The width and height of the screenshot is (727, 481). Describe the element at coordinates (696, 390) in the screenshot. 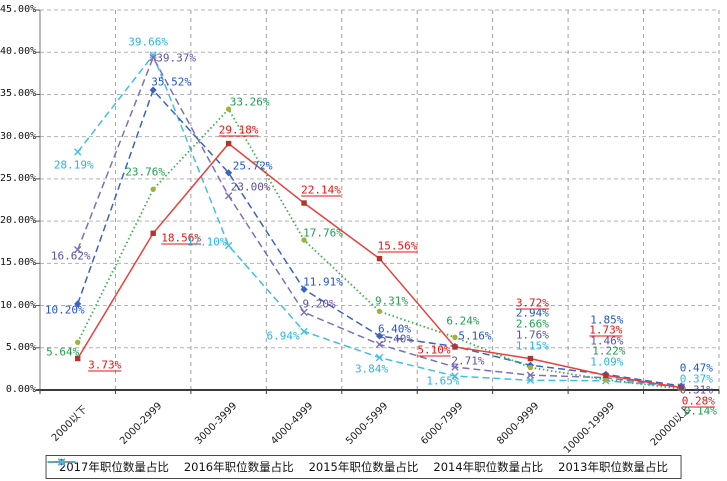

I see `value-label: 0.31%` at that location.